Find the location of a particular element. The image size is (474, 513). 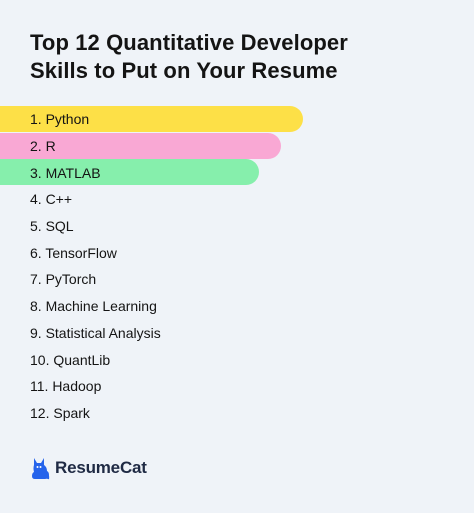

resumecat-logo: ResumeCat is located at coordinates (88, 468).